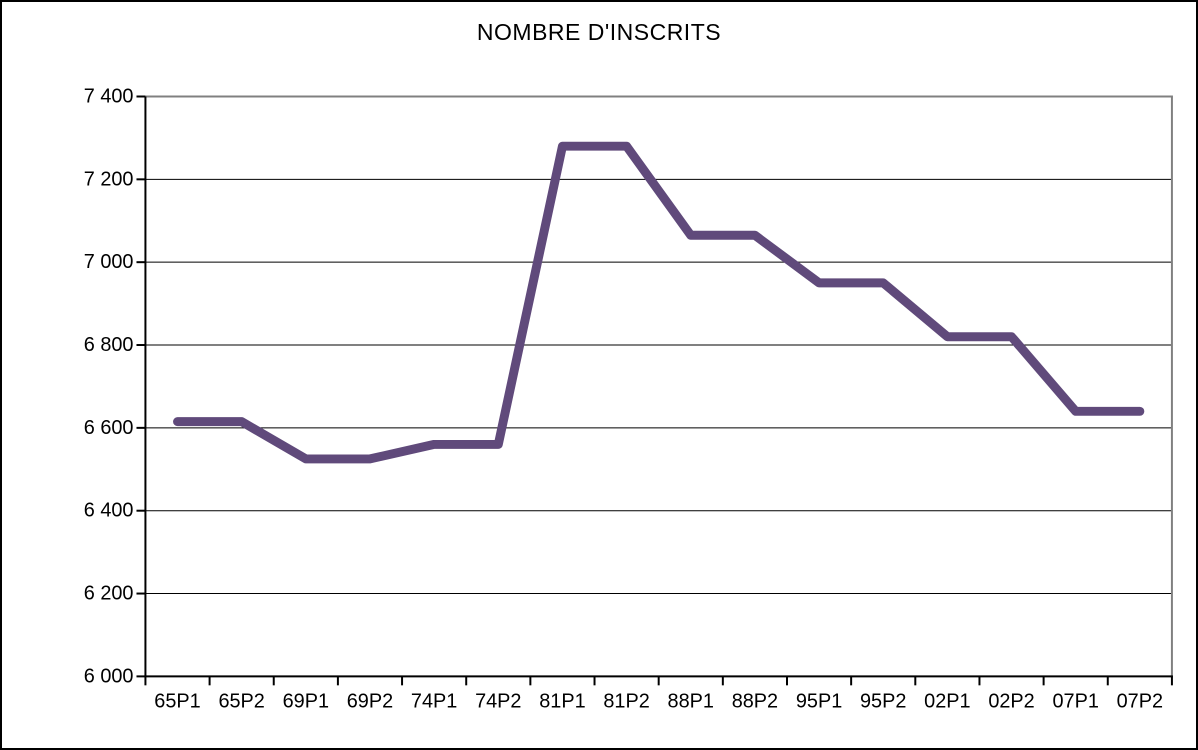  What do you see at coordinates (691, 701) in the screenshot?
I see `x-tick-label: 88P1` at bounding box center [691, 701].